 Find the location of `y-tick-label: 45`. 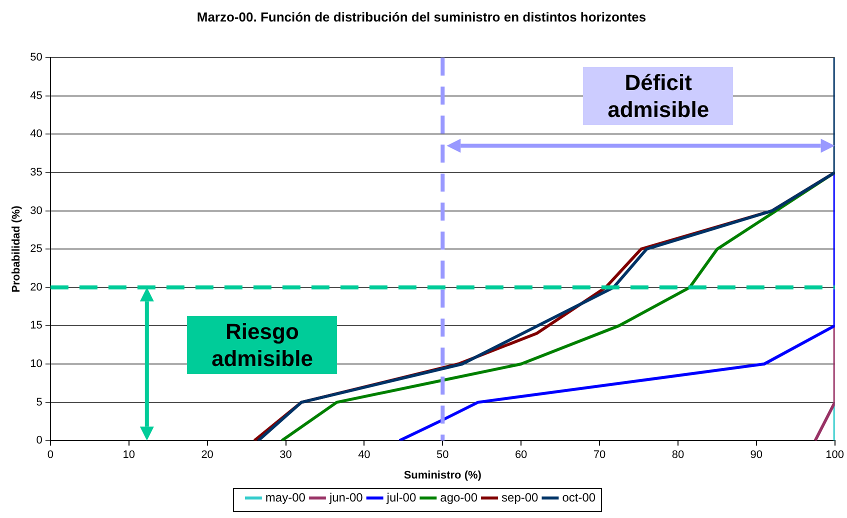

y-tick-label: 45 is located at coordinates (36, 96).